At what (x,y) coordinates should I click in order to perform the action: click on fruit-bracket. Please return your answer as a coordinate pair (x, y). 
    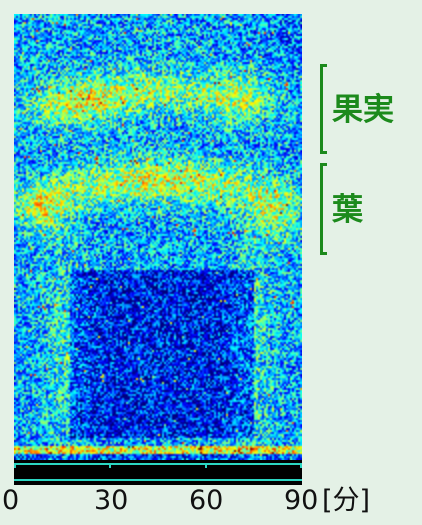
    Looking at the image, I should click on (323, 109).